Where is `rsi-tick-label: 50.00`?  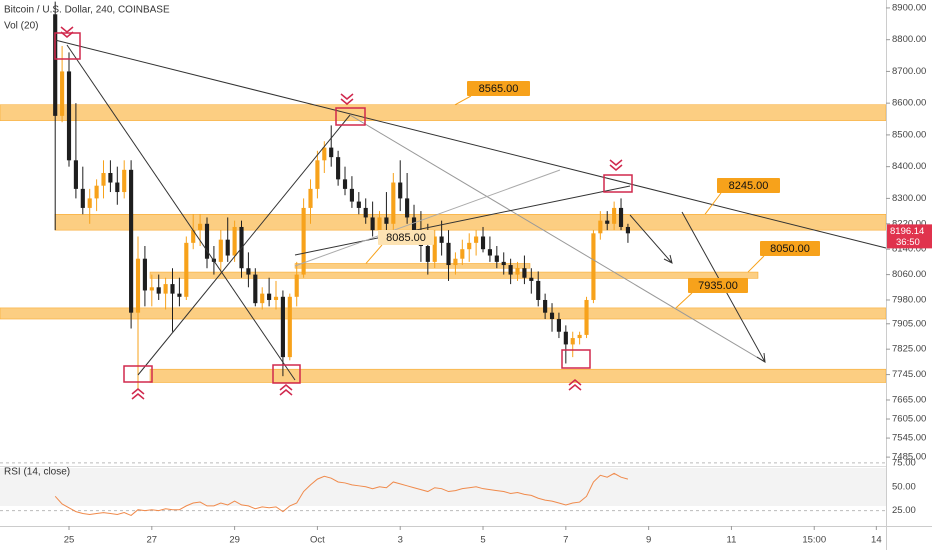
rsi-tick-label: 50.00 is located at coordinates (904, 486).